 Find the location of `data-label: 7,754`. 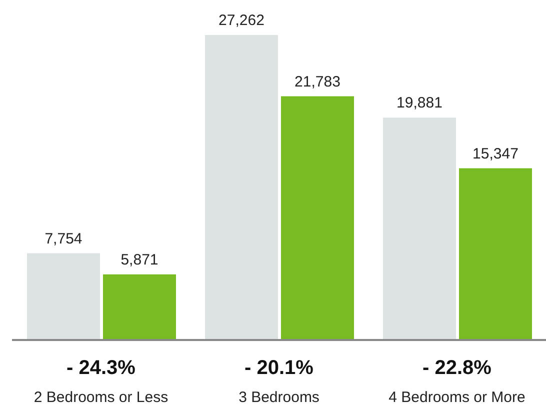

data-label: 7,754 is located at coordinates (63, 239).